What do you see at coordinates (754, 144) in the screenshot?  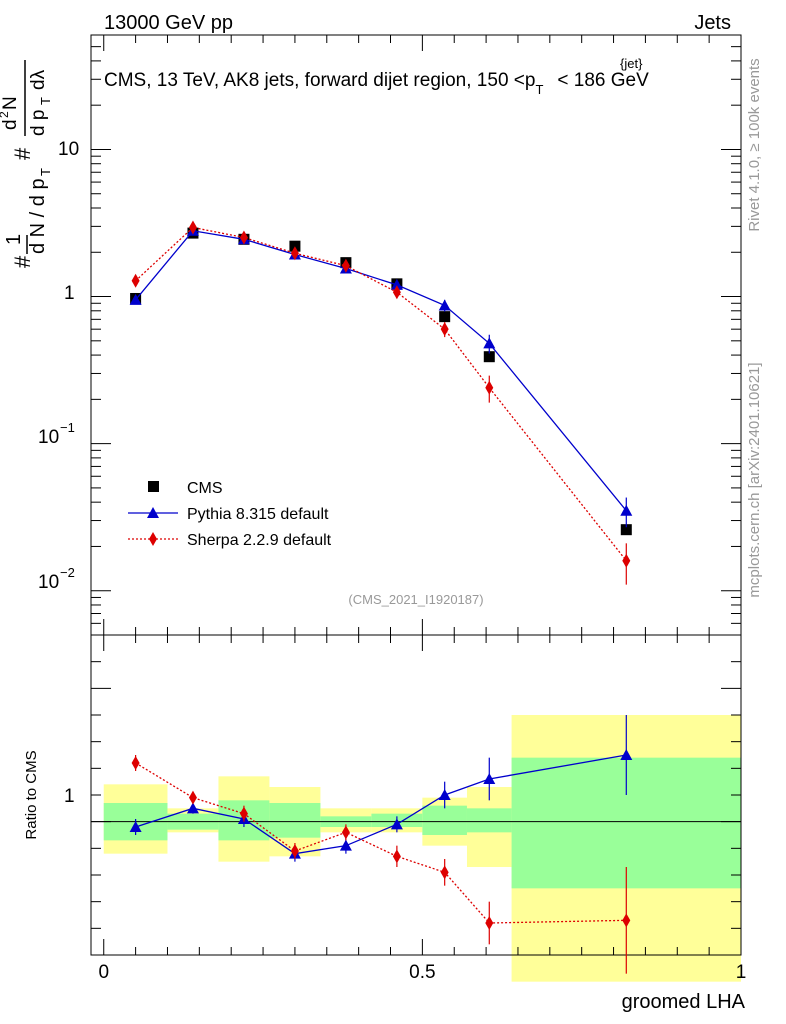 I see `side-rivet-label: Rivet 4.1.0, ≥ 100k events` at bounding box center [754, 144].